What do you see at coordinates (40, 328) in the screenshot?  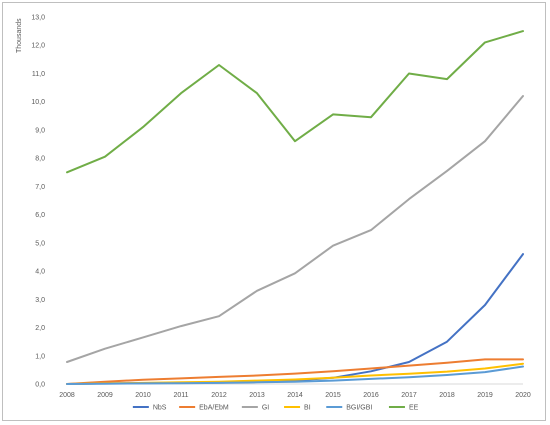 I see `y-tick-label: 2,0` at bounding box center [40, 328].